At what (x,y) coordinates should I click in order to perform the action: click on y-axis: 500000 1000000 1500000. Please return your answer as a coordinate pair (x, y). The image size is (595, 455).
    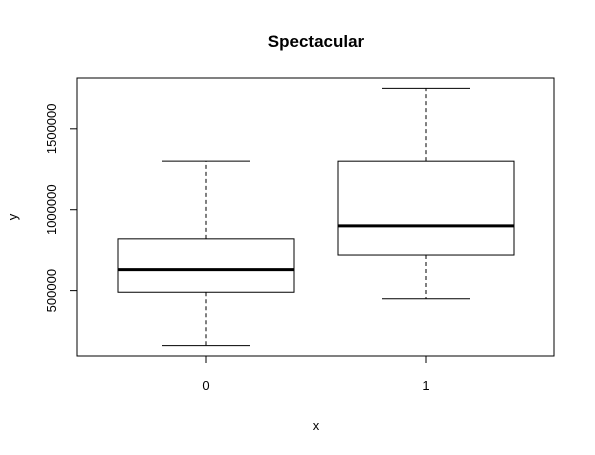
    Looking at the image, I should click on (61, 207).